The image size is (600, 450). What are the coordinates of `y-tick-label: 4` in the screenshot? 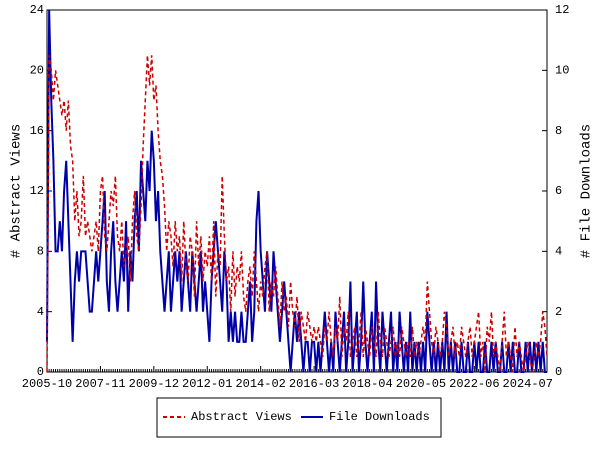 It's located at (40, 312).